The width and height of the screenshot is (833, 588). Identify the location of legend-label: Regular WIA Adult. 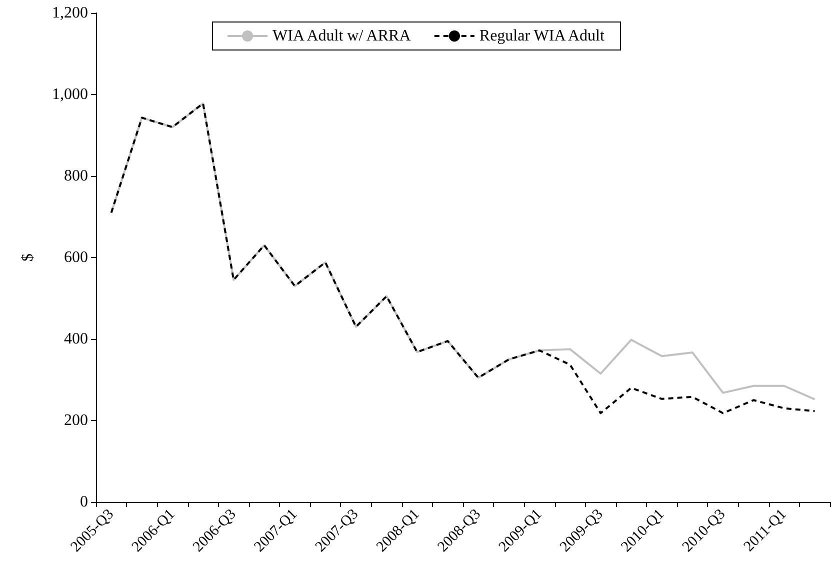
(542, 36).